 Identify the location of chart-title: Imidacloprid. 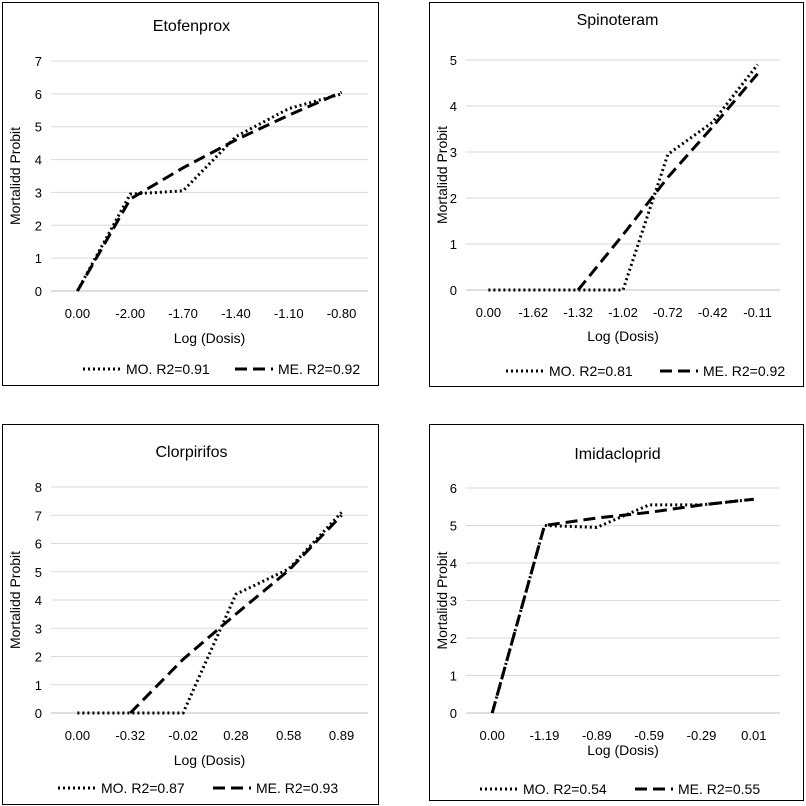
(617, 454).